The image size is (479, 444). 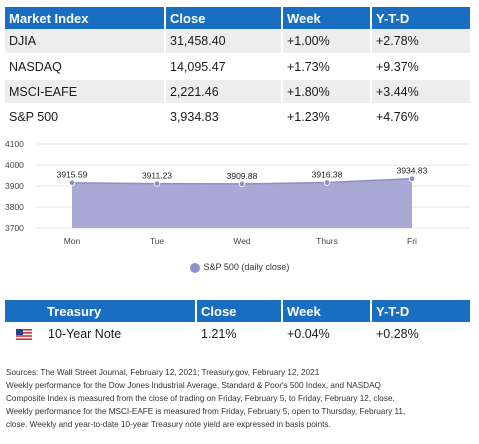 What do you see at coordinates (85, 18) in the screenshot?
I see `header-market-index: Market Index` at bounding box center [85, 18].